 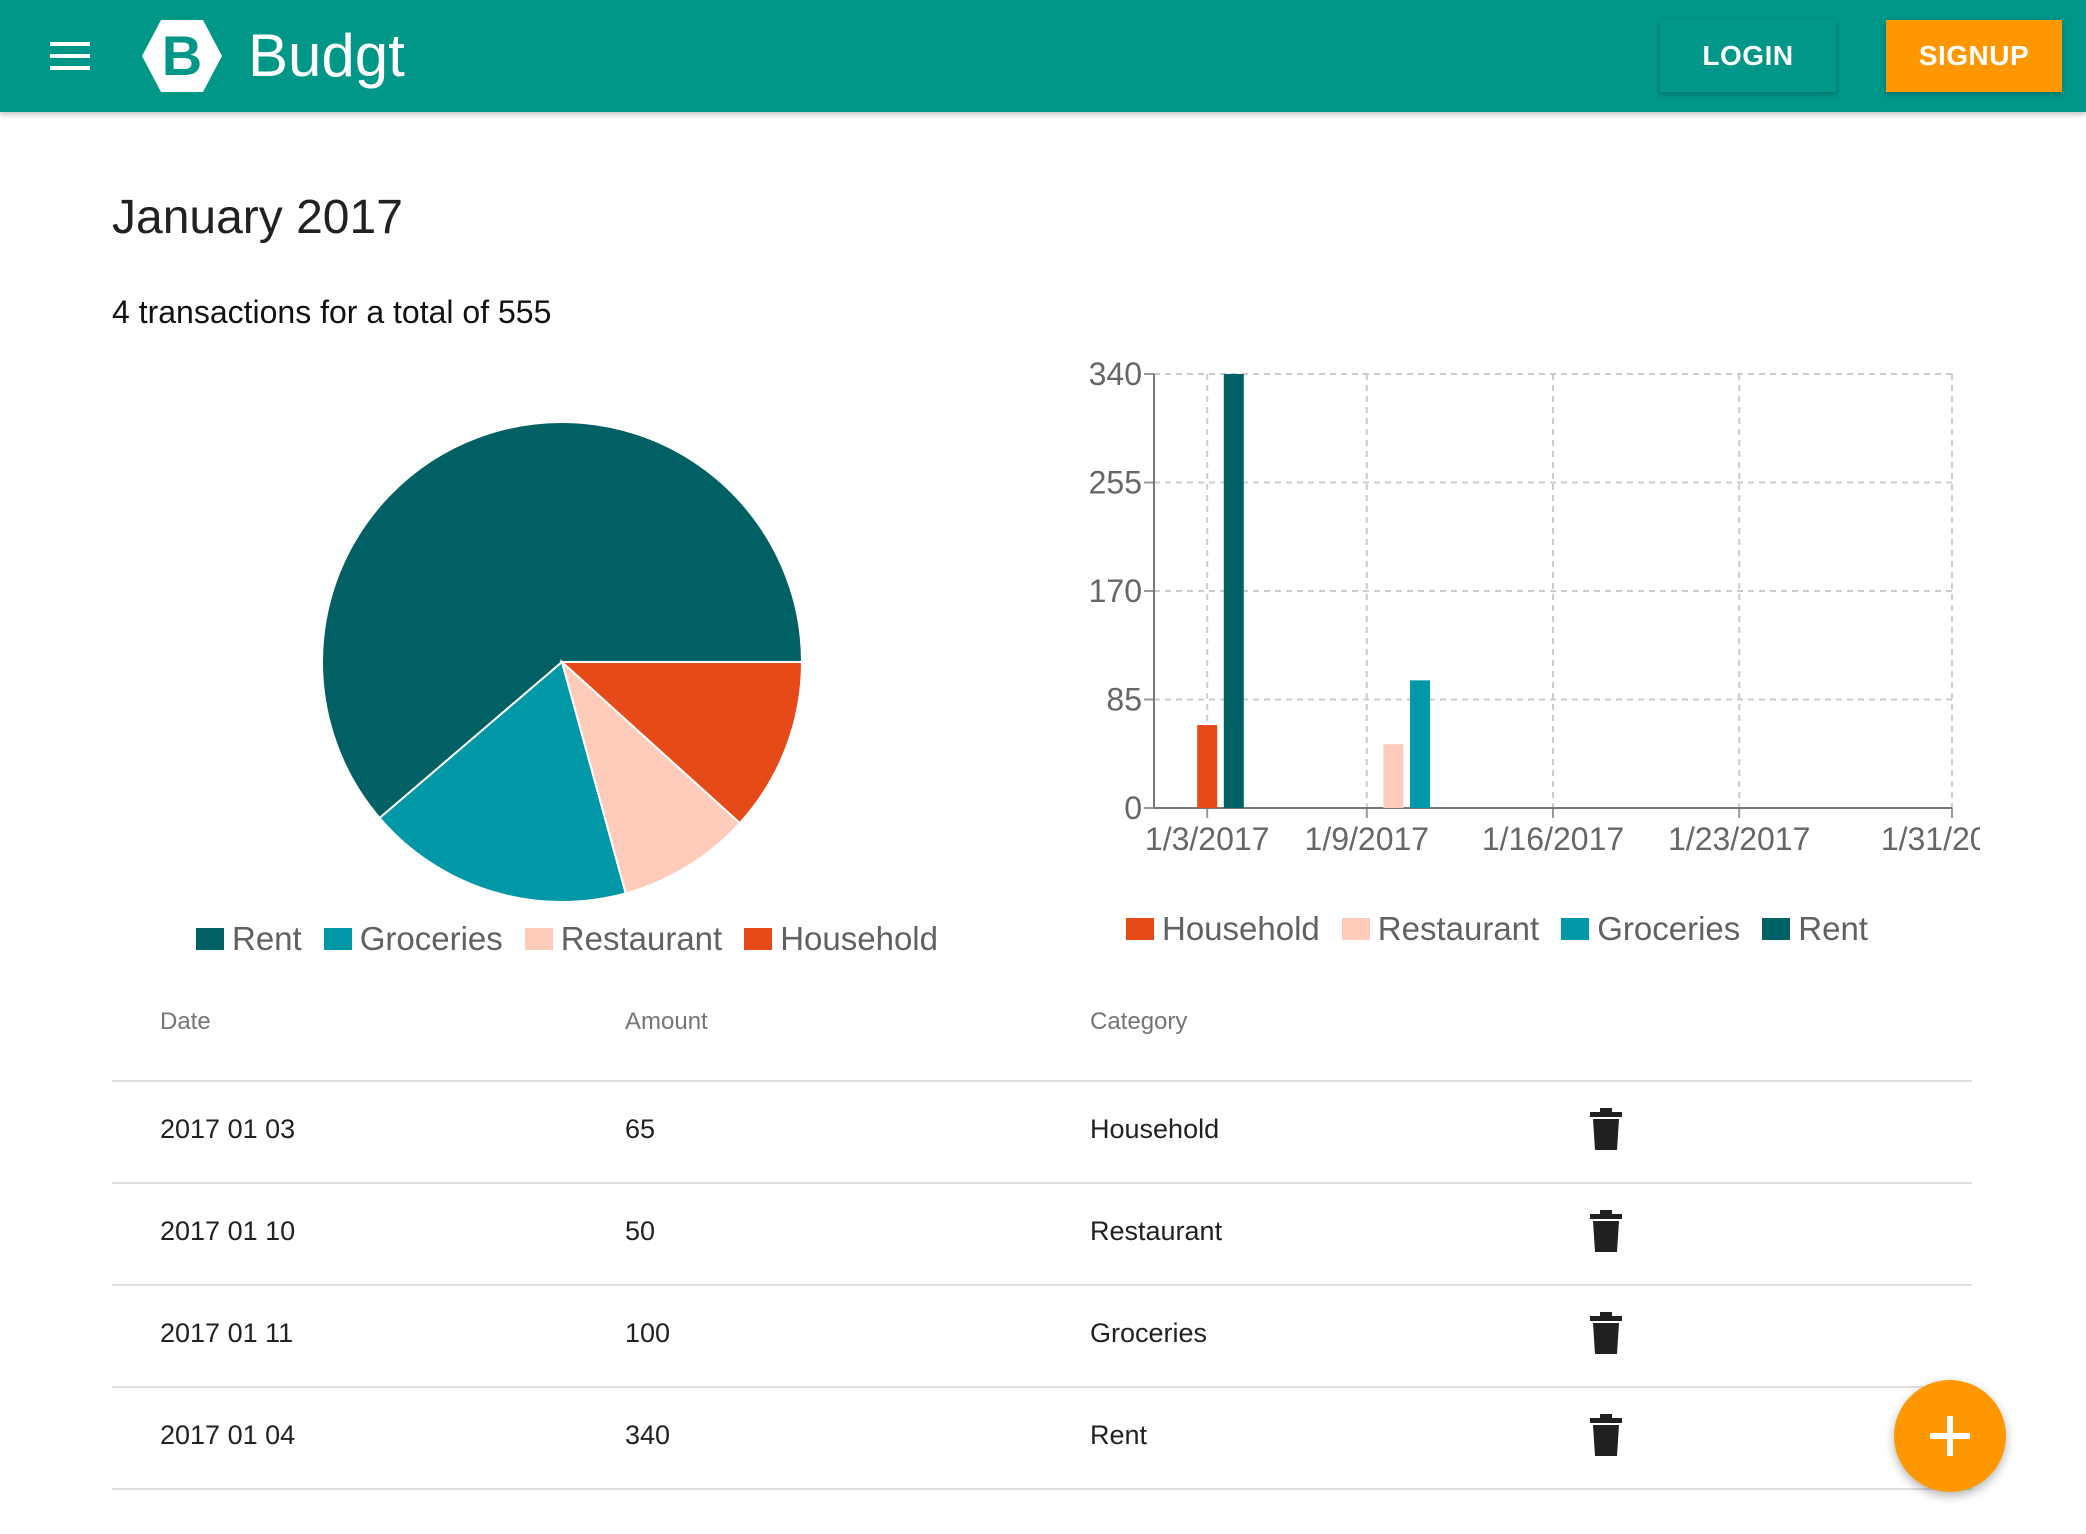 I want to click on bar-chart-legend: Household Restaurant Groceries Rent, so click(x=1508, y=929).